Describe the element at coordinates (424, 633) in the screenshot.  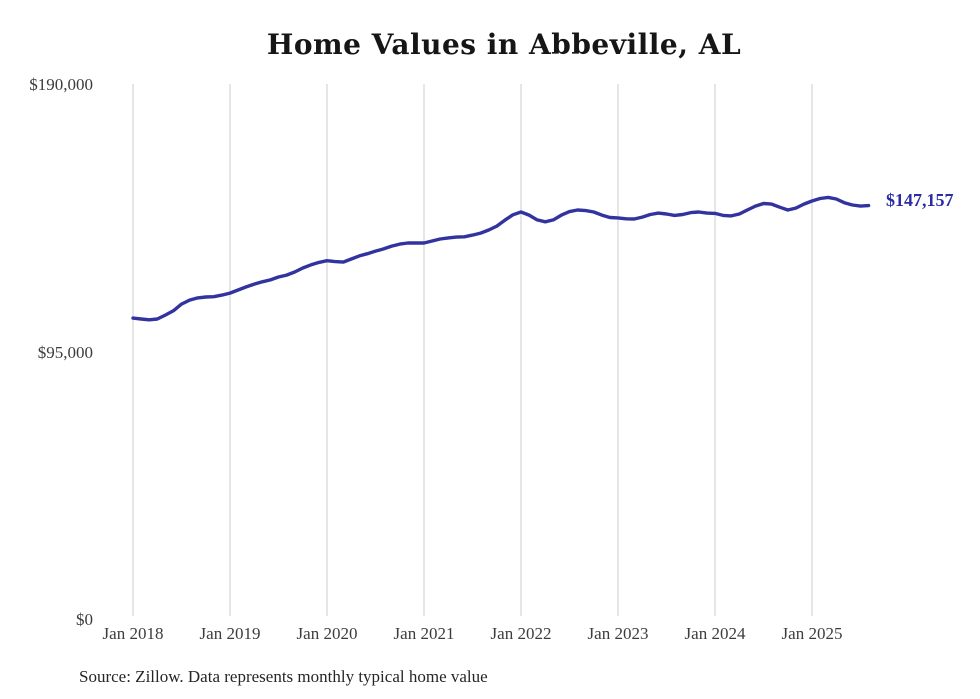
I see `x-axis-tick-label: Jan 2021` at that location.